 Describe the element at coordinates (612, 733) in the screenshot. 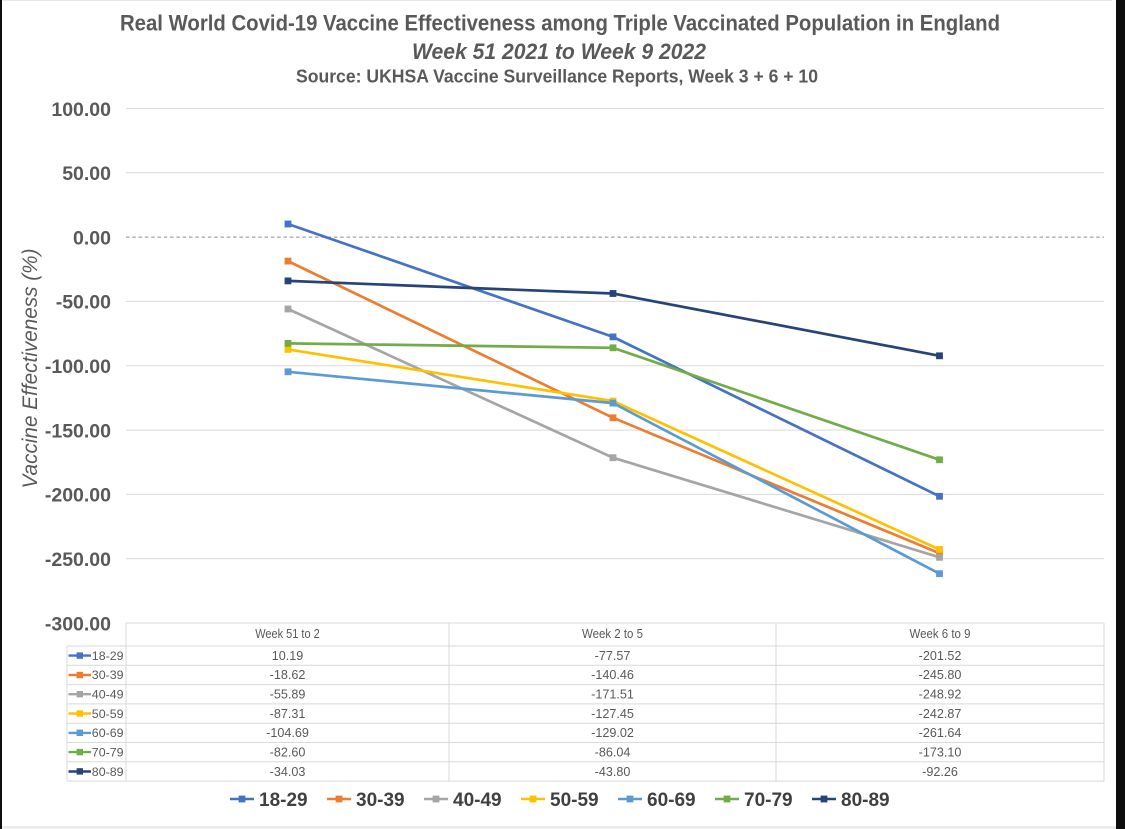

I see `svg-text: -129.02` at that location.